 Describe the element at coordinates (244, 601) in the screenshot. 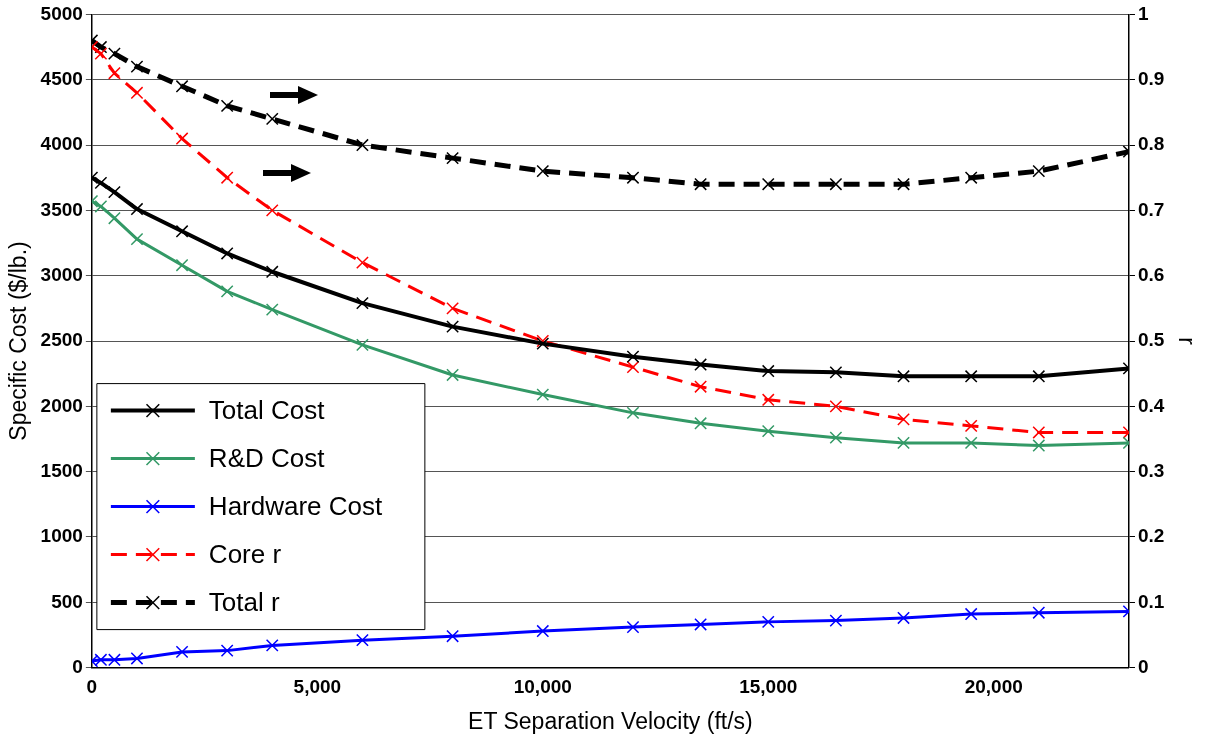

I see `legend-label: Total r` at that location.